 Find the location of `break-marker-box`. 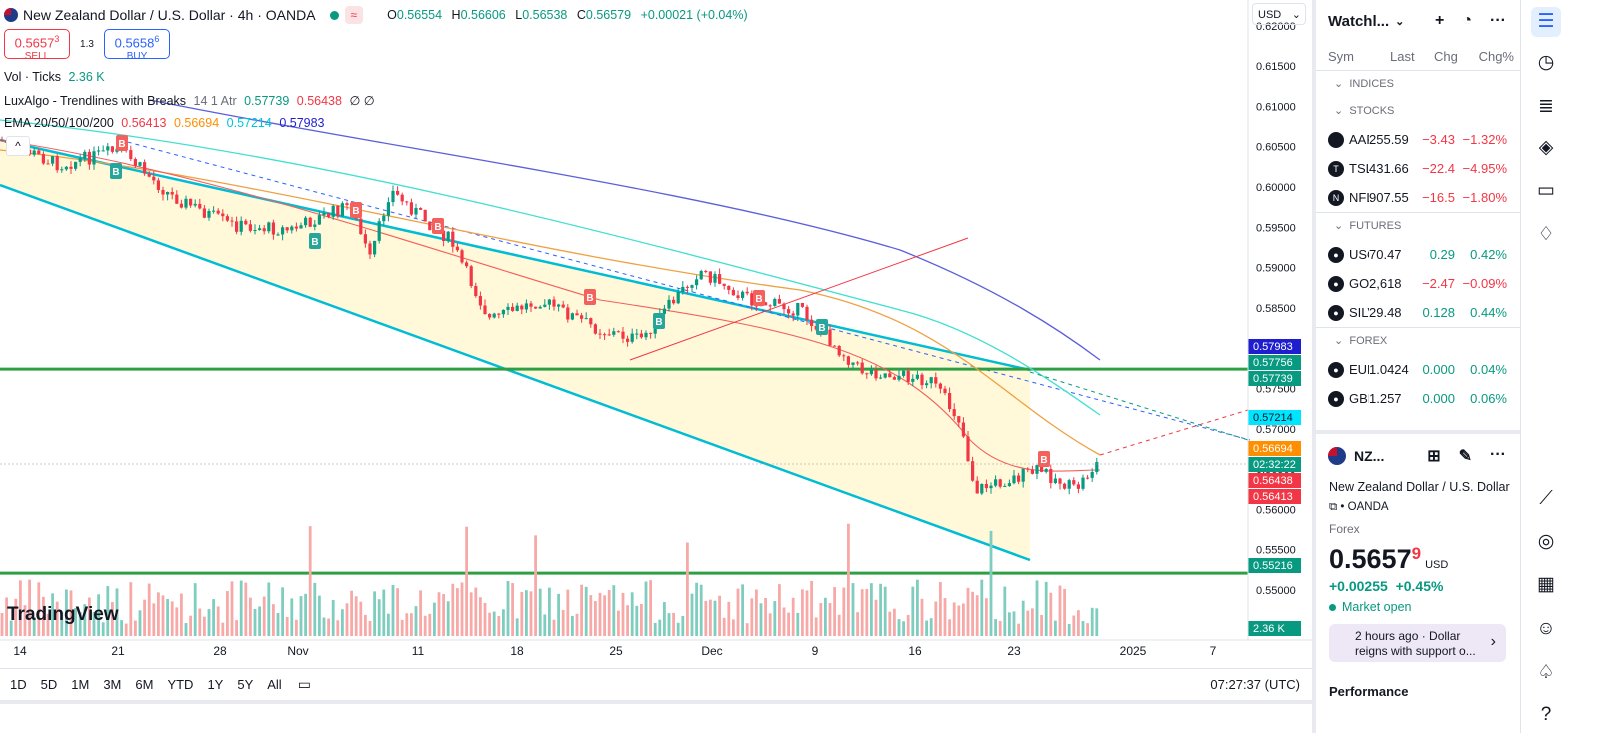

break-marker-box is located at coordinates (659, 321).